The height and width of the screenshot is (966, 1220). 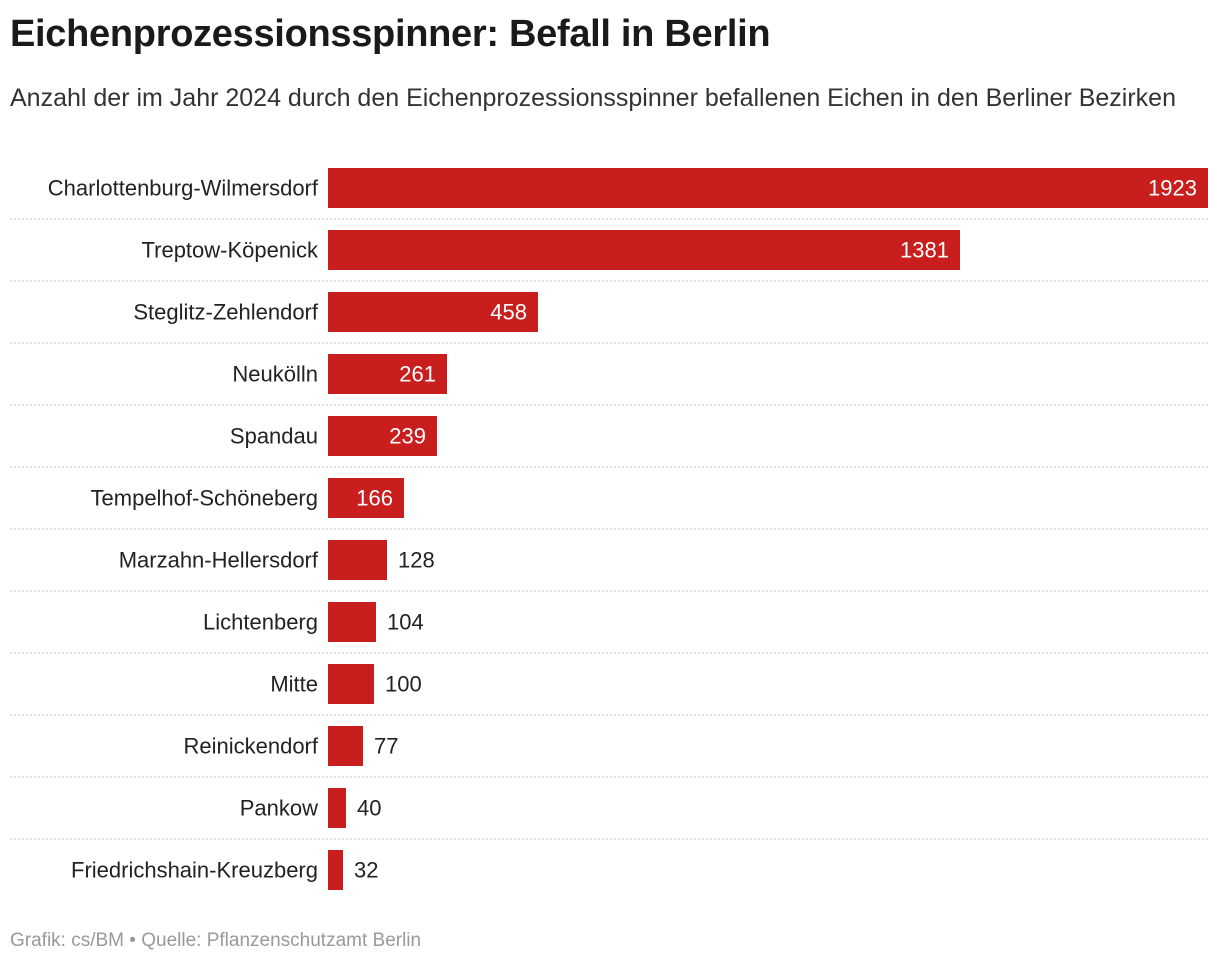 I want to click on category-label: Neukölln, so click(x=275, y=374).